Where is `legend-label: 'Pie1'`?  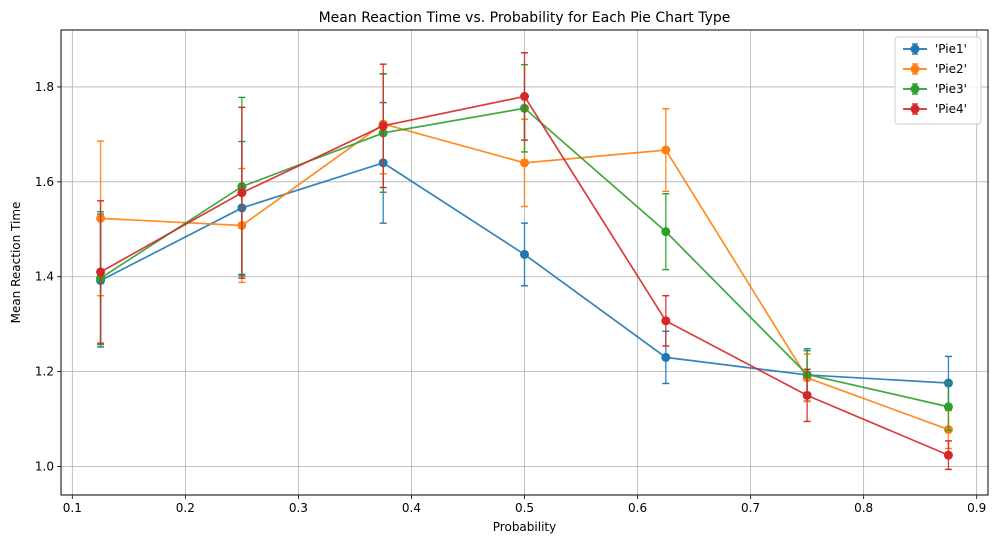 legend-label: 'Pie1' is located at coordinates (951, 49).